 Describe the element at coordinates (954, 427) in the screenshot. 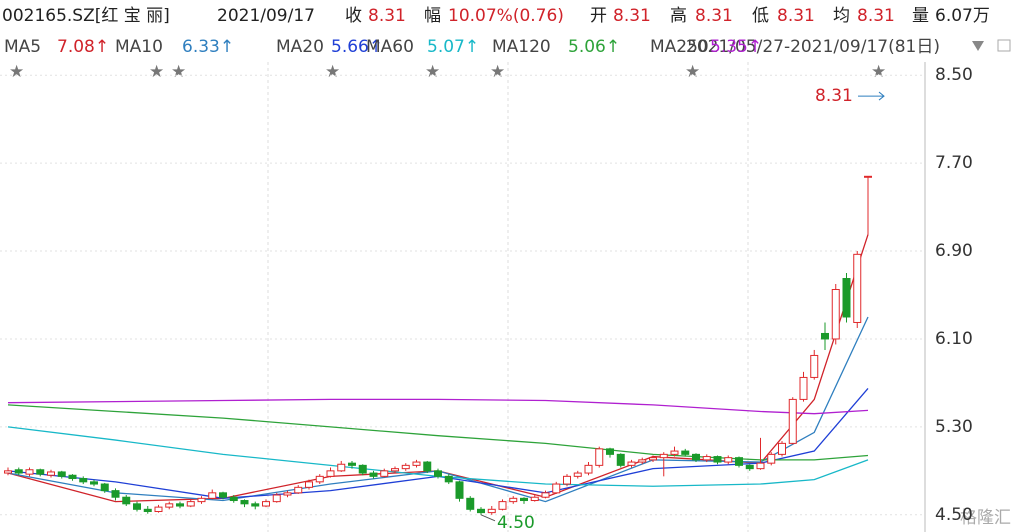

I see `y-tick-label: 5.30` at that location.